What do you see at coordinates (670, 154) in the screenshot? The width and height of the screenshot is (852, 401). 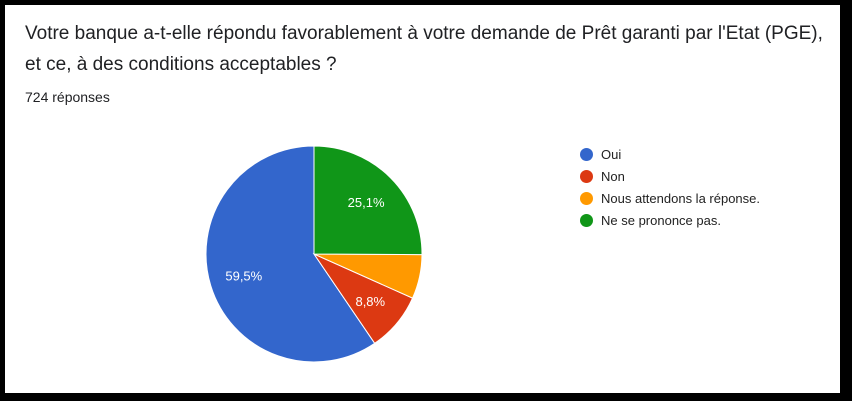 I see `legend-item-oui: Oui` at bounding box center [670, 154].